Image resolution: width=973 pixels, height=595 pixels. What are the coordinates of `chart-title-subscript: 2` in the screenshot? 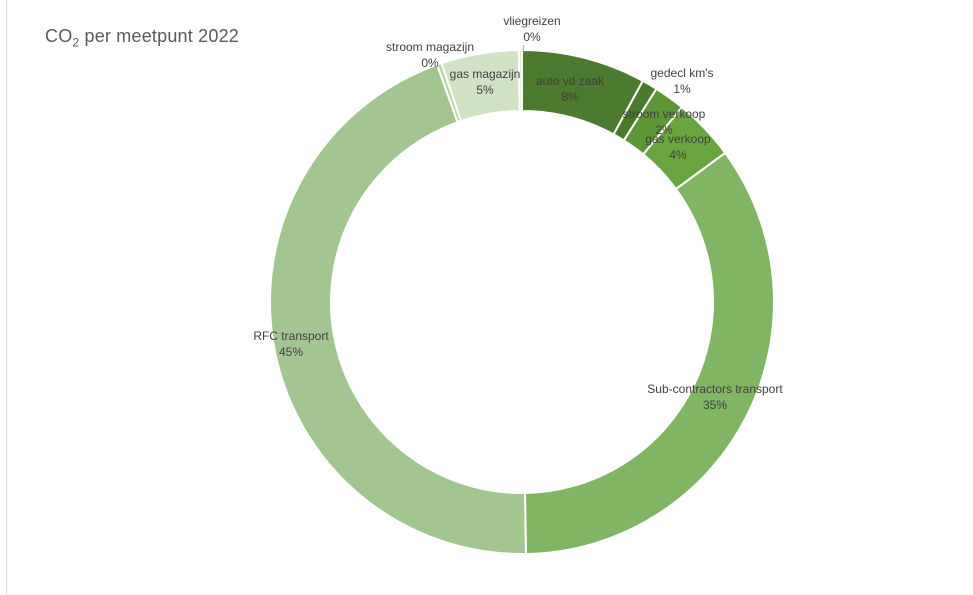 It's located at (76, 42).